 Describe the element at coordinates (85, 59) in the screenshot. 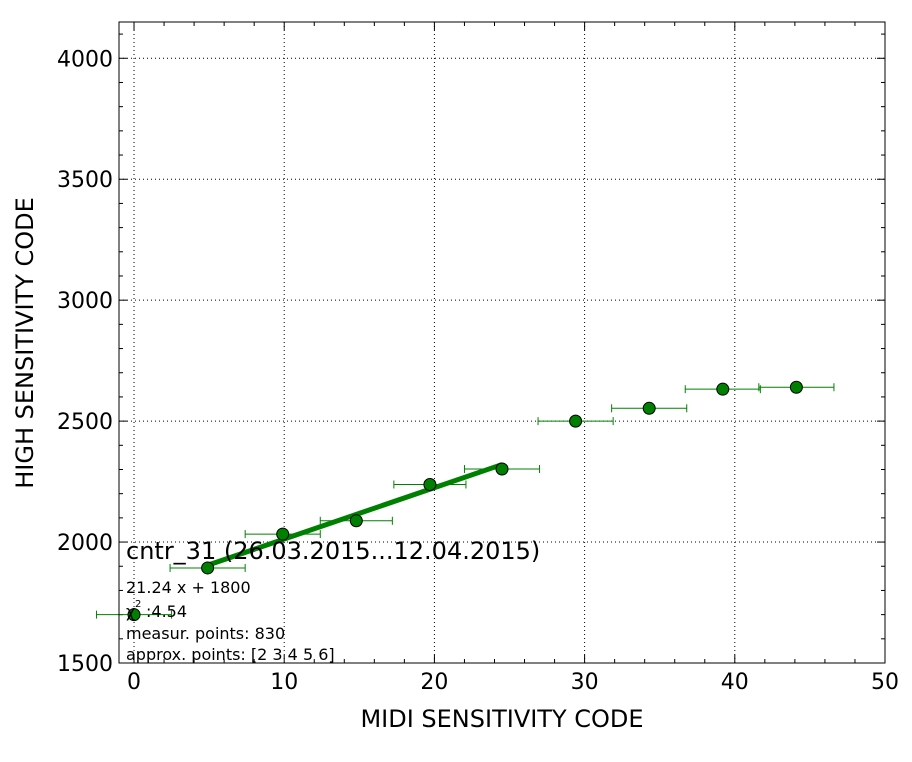

I see `y-tick-label: 4000` at that location.